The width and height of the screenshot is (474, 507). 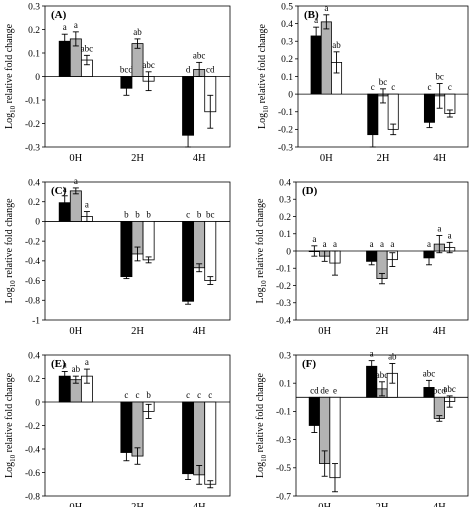 I want to click on y-tick-label: -0.8, so click(x=32, y=302).